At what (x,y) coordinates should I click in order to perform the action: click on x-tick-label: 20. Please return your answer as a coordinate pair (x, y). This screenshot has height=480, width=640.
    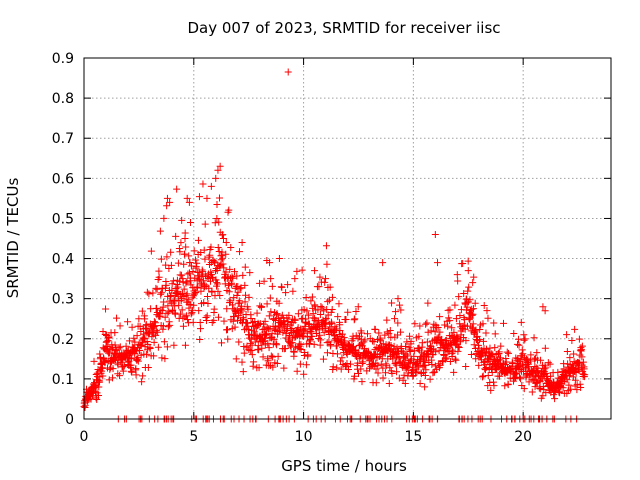
    Looking at the image, I should click on (523, 437).